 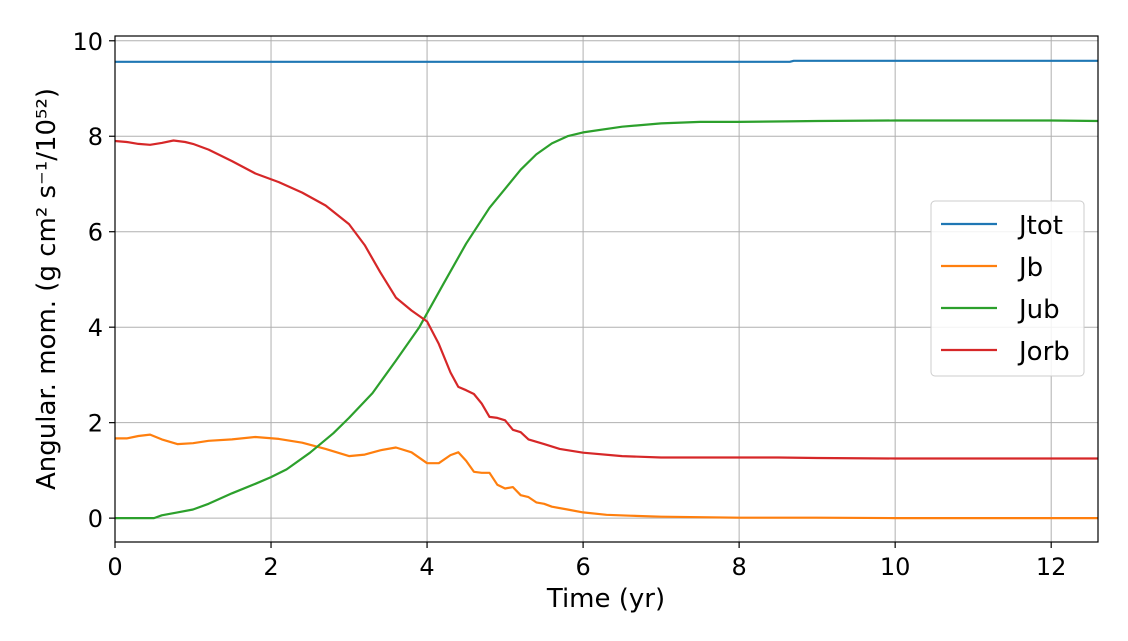 What do you see at coordinates (95, 519) in the screenshot?
I see `y-tick-label: 0` at bounding box center [95, 519].